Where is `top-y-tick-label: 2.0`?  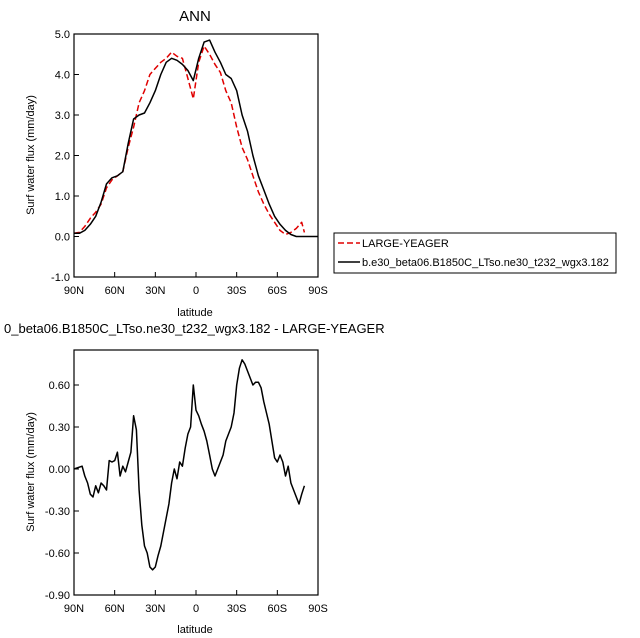 top-y-tick-label: 2.0 is located at coordinates (62, 157).